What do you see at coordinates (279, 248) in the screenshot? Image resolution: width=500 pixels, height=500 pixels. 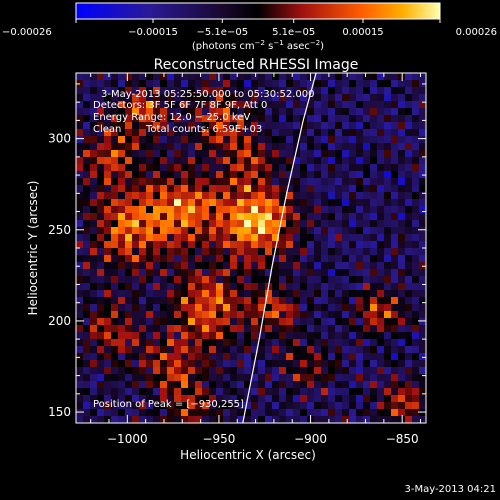 I see `solar-limb-curve` at bounding box center [279, 248].